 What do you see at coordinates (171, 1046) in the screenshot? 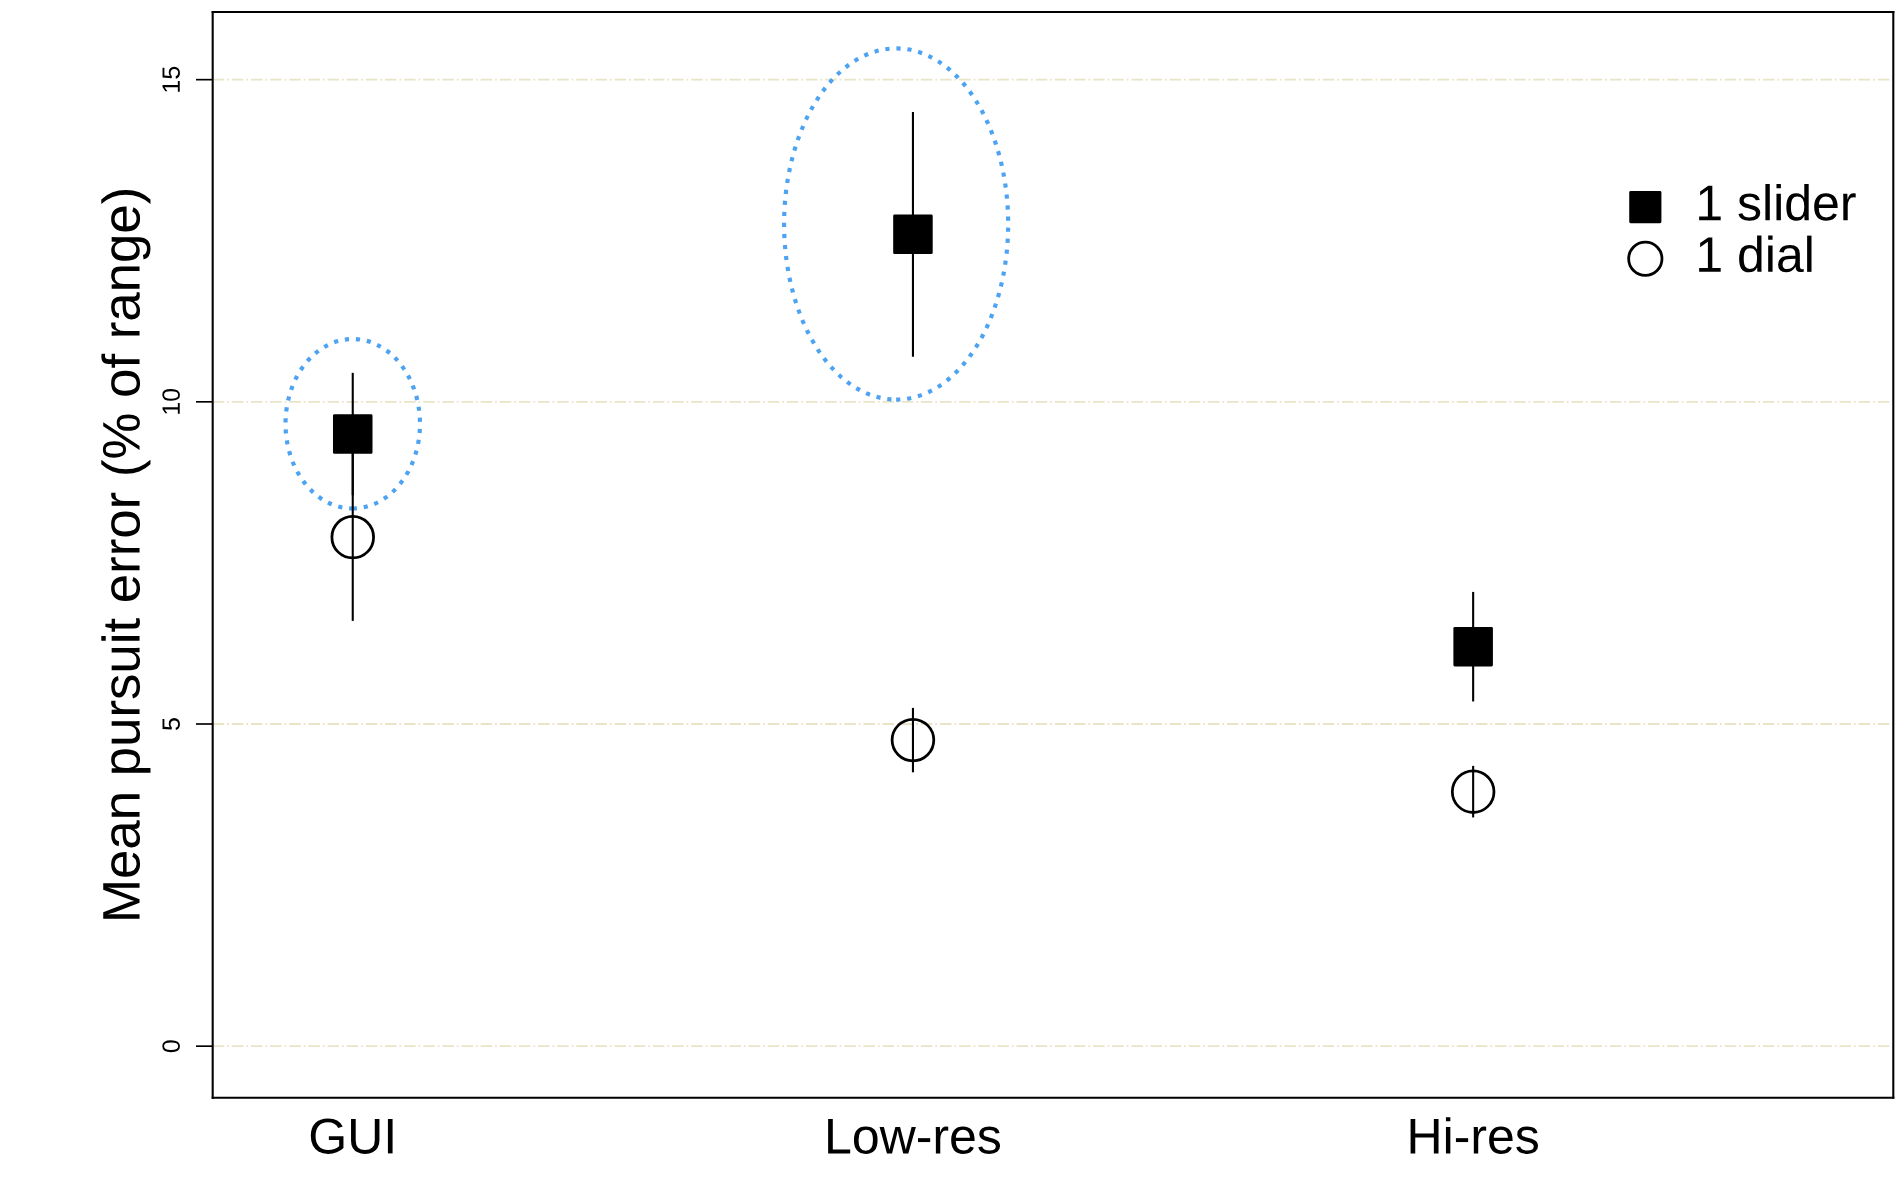
I see `y-tick-label: 0` at bounding box center [171, 1046].